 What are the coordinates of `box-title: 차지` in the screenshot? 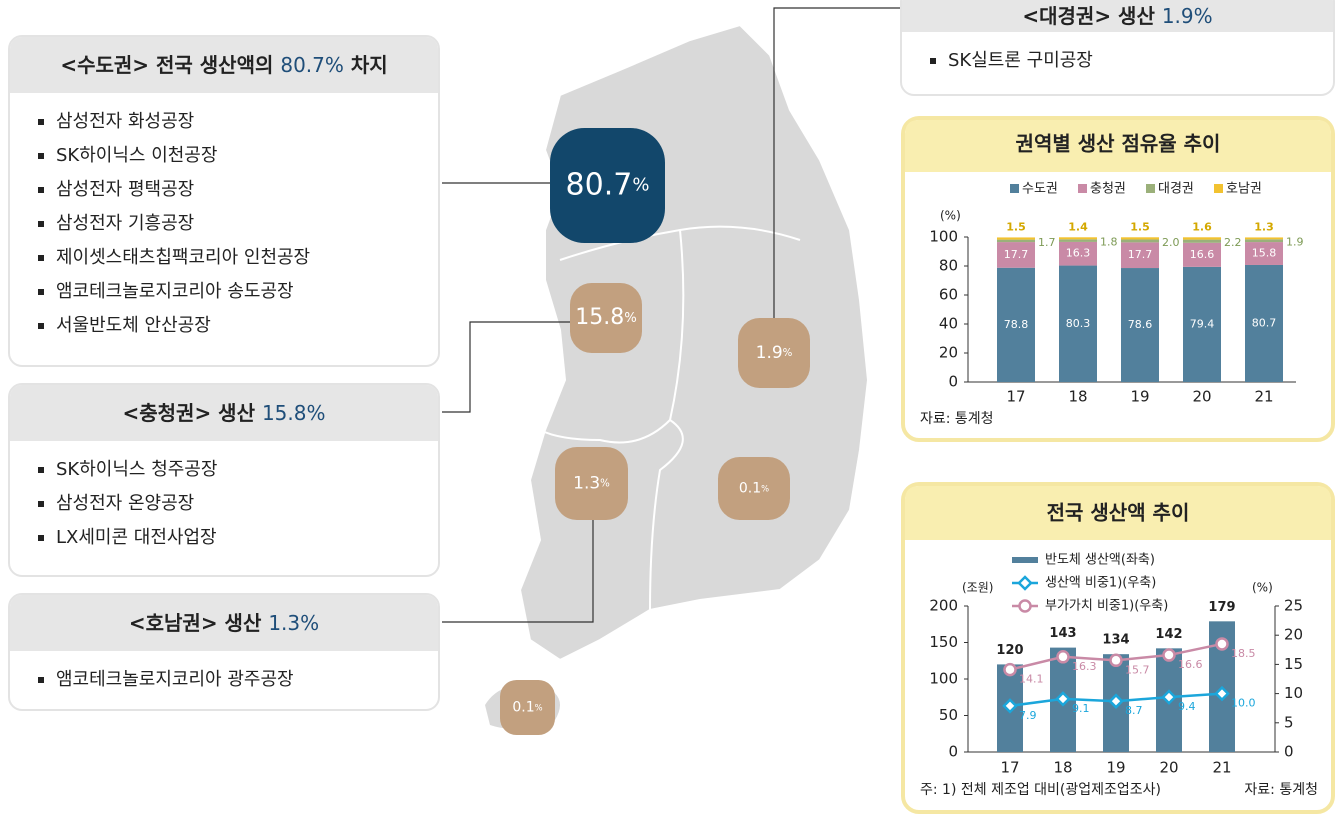 It's located at (365, 65).